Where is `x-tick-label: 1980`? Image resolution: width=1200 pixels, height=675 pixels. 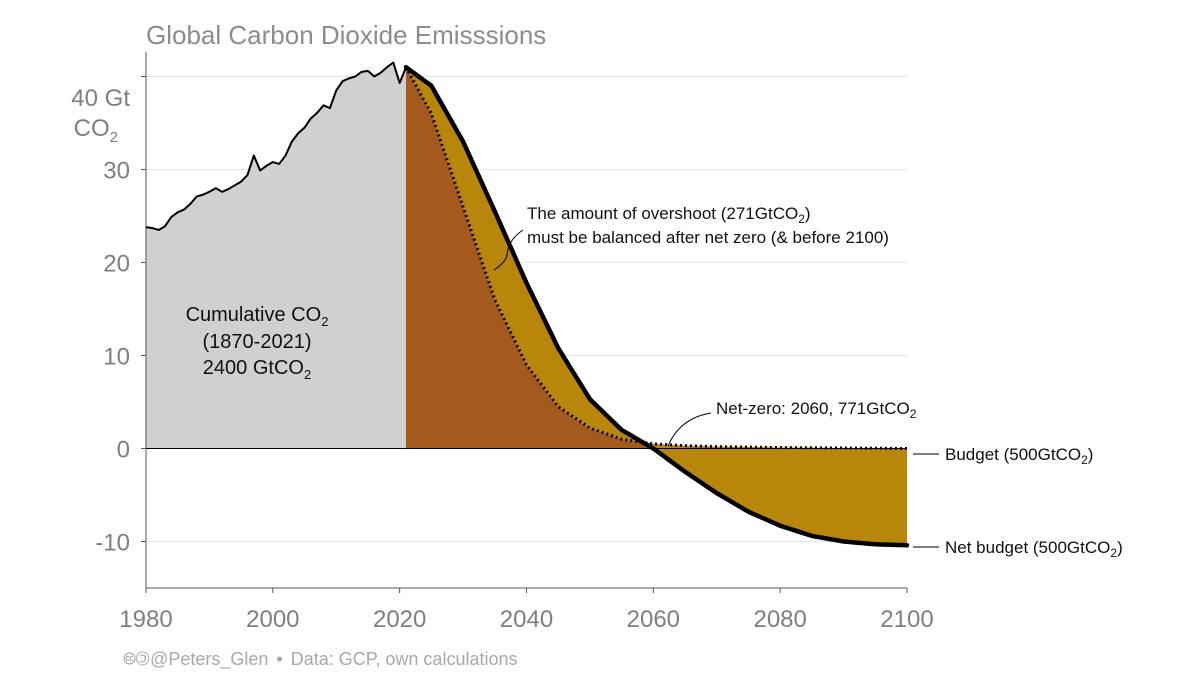 x-tick-label: 1980 is located at coordinates (145, 619).